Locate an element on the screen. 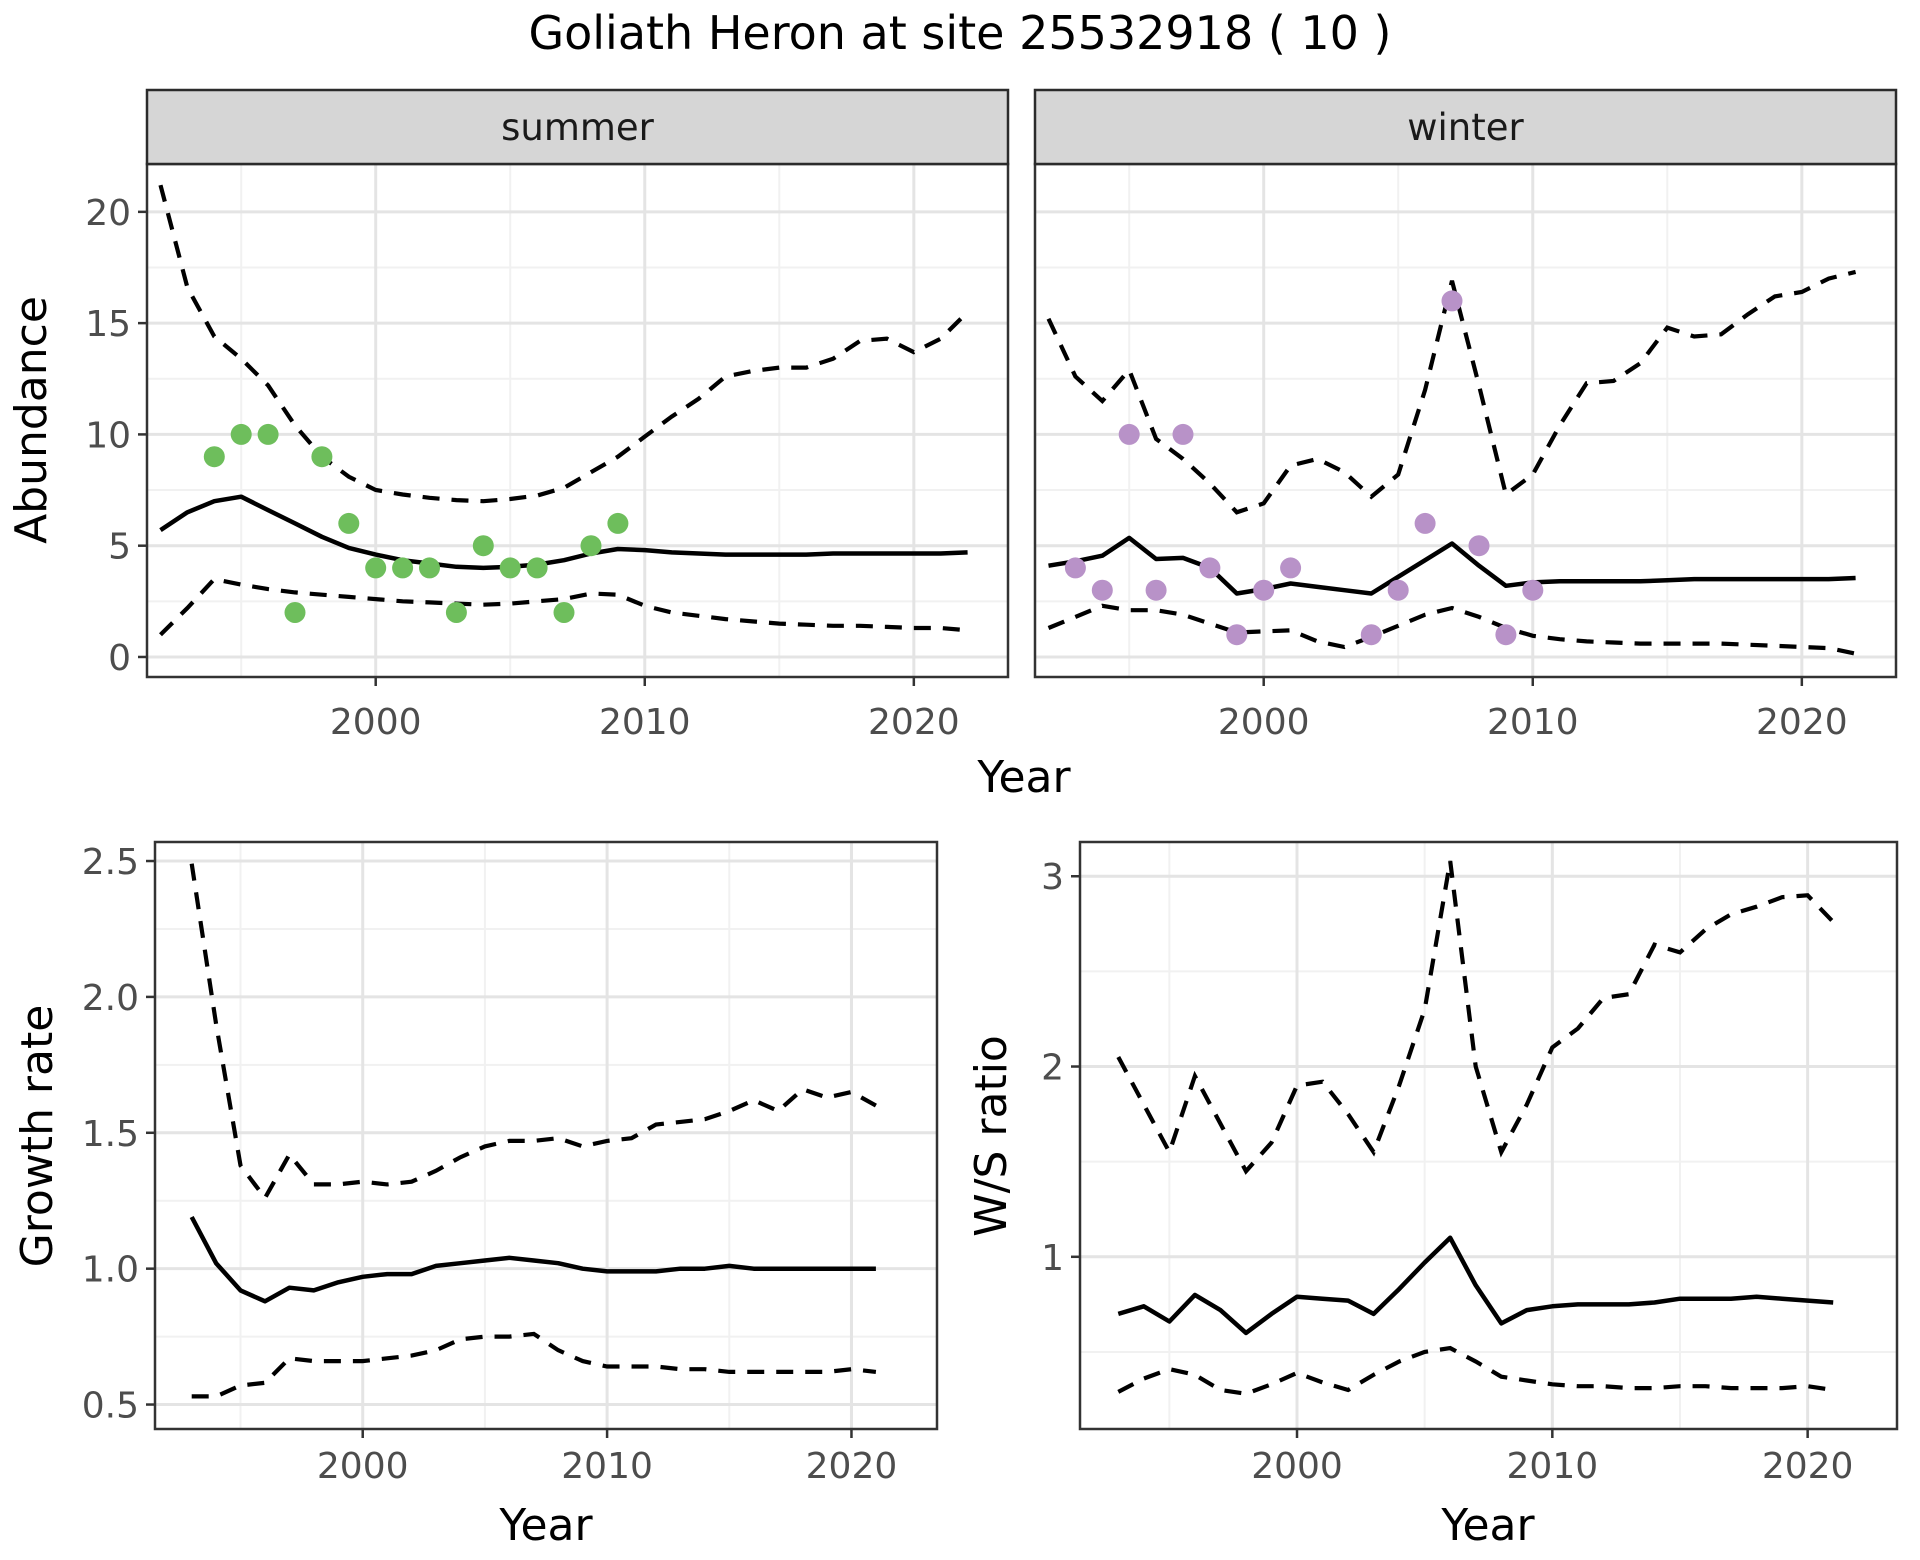 This screenshot has width=1920, height=1560. y-tick-label: 1 is located at coordinates (1052, 1258).